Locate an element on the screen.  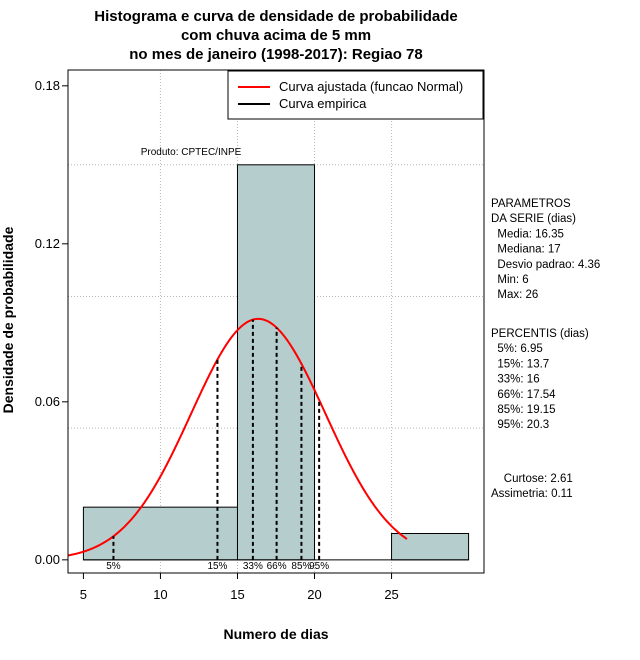
percentile-label-3: 66% is located at coordinates (277, 566).